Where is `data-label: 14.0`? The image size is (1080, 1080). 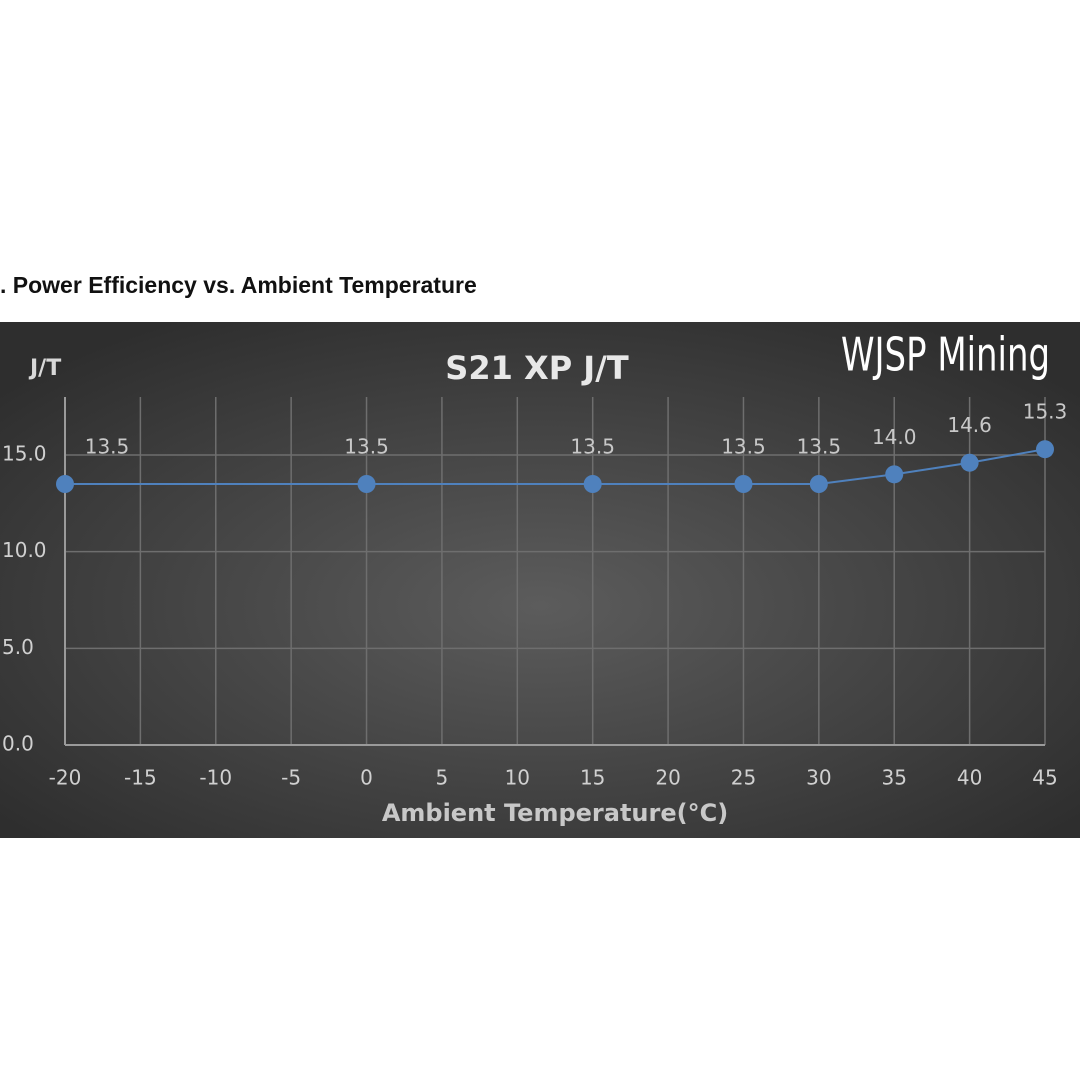 data-label: 14.0 is located at coordinates (894, 437).